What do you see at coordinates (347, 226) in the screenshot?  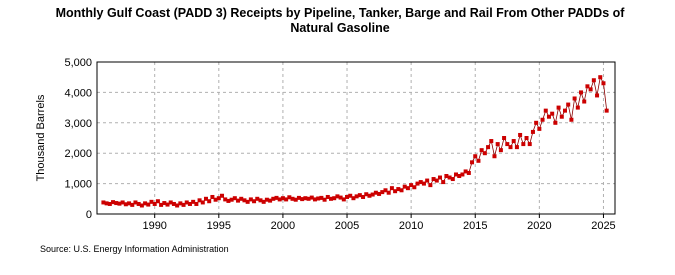 I see `x-tick-label: 2005` at bounding box center [347, 226].